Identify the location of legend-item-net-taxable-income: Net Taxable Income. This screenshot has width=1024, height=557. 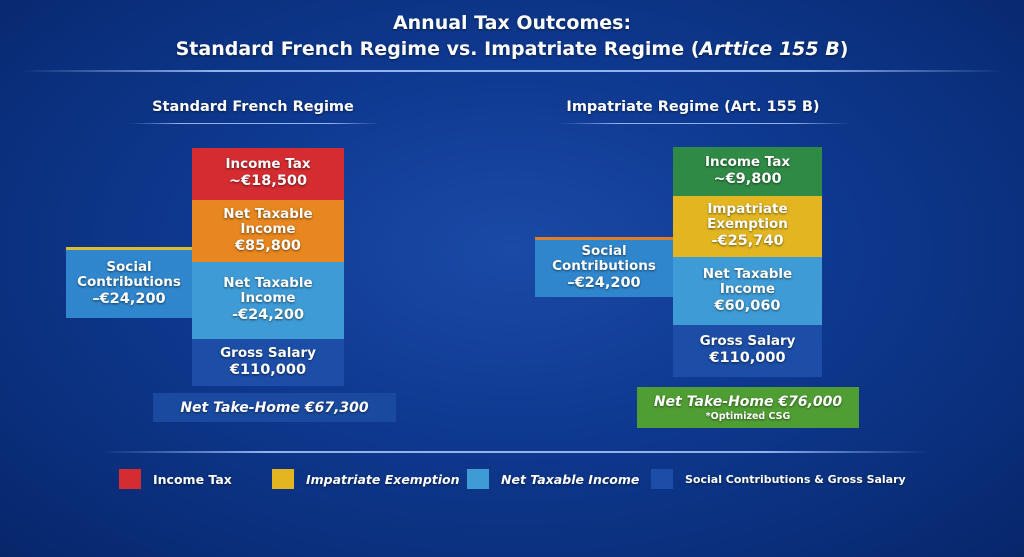
(553, 479).